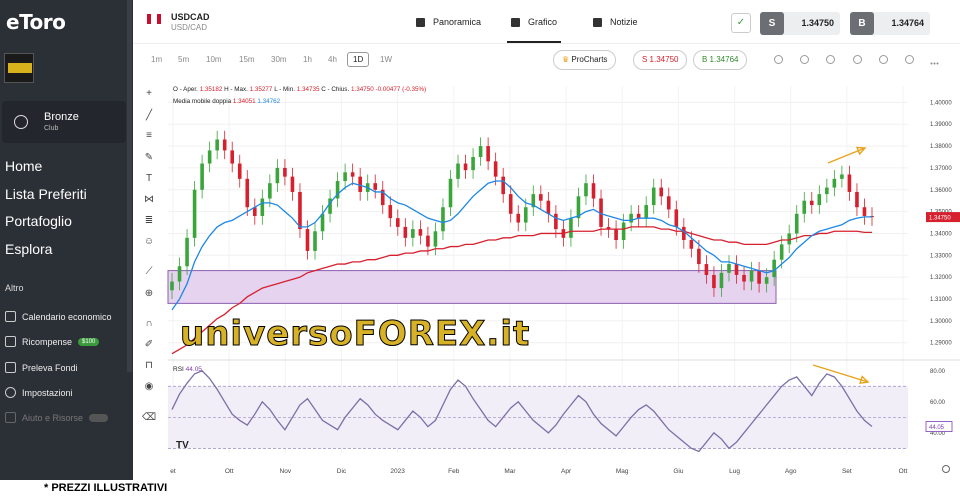  I want to click on timeframe-15m: 15m, so click(247, 59).